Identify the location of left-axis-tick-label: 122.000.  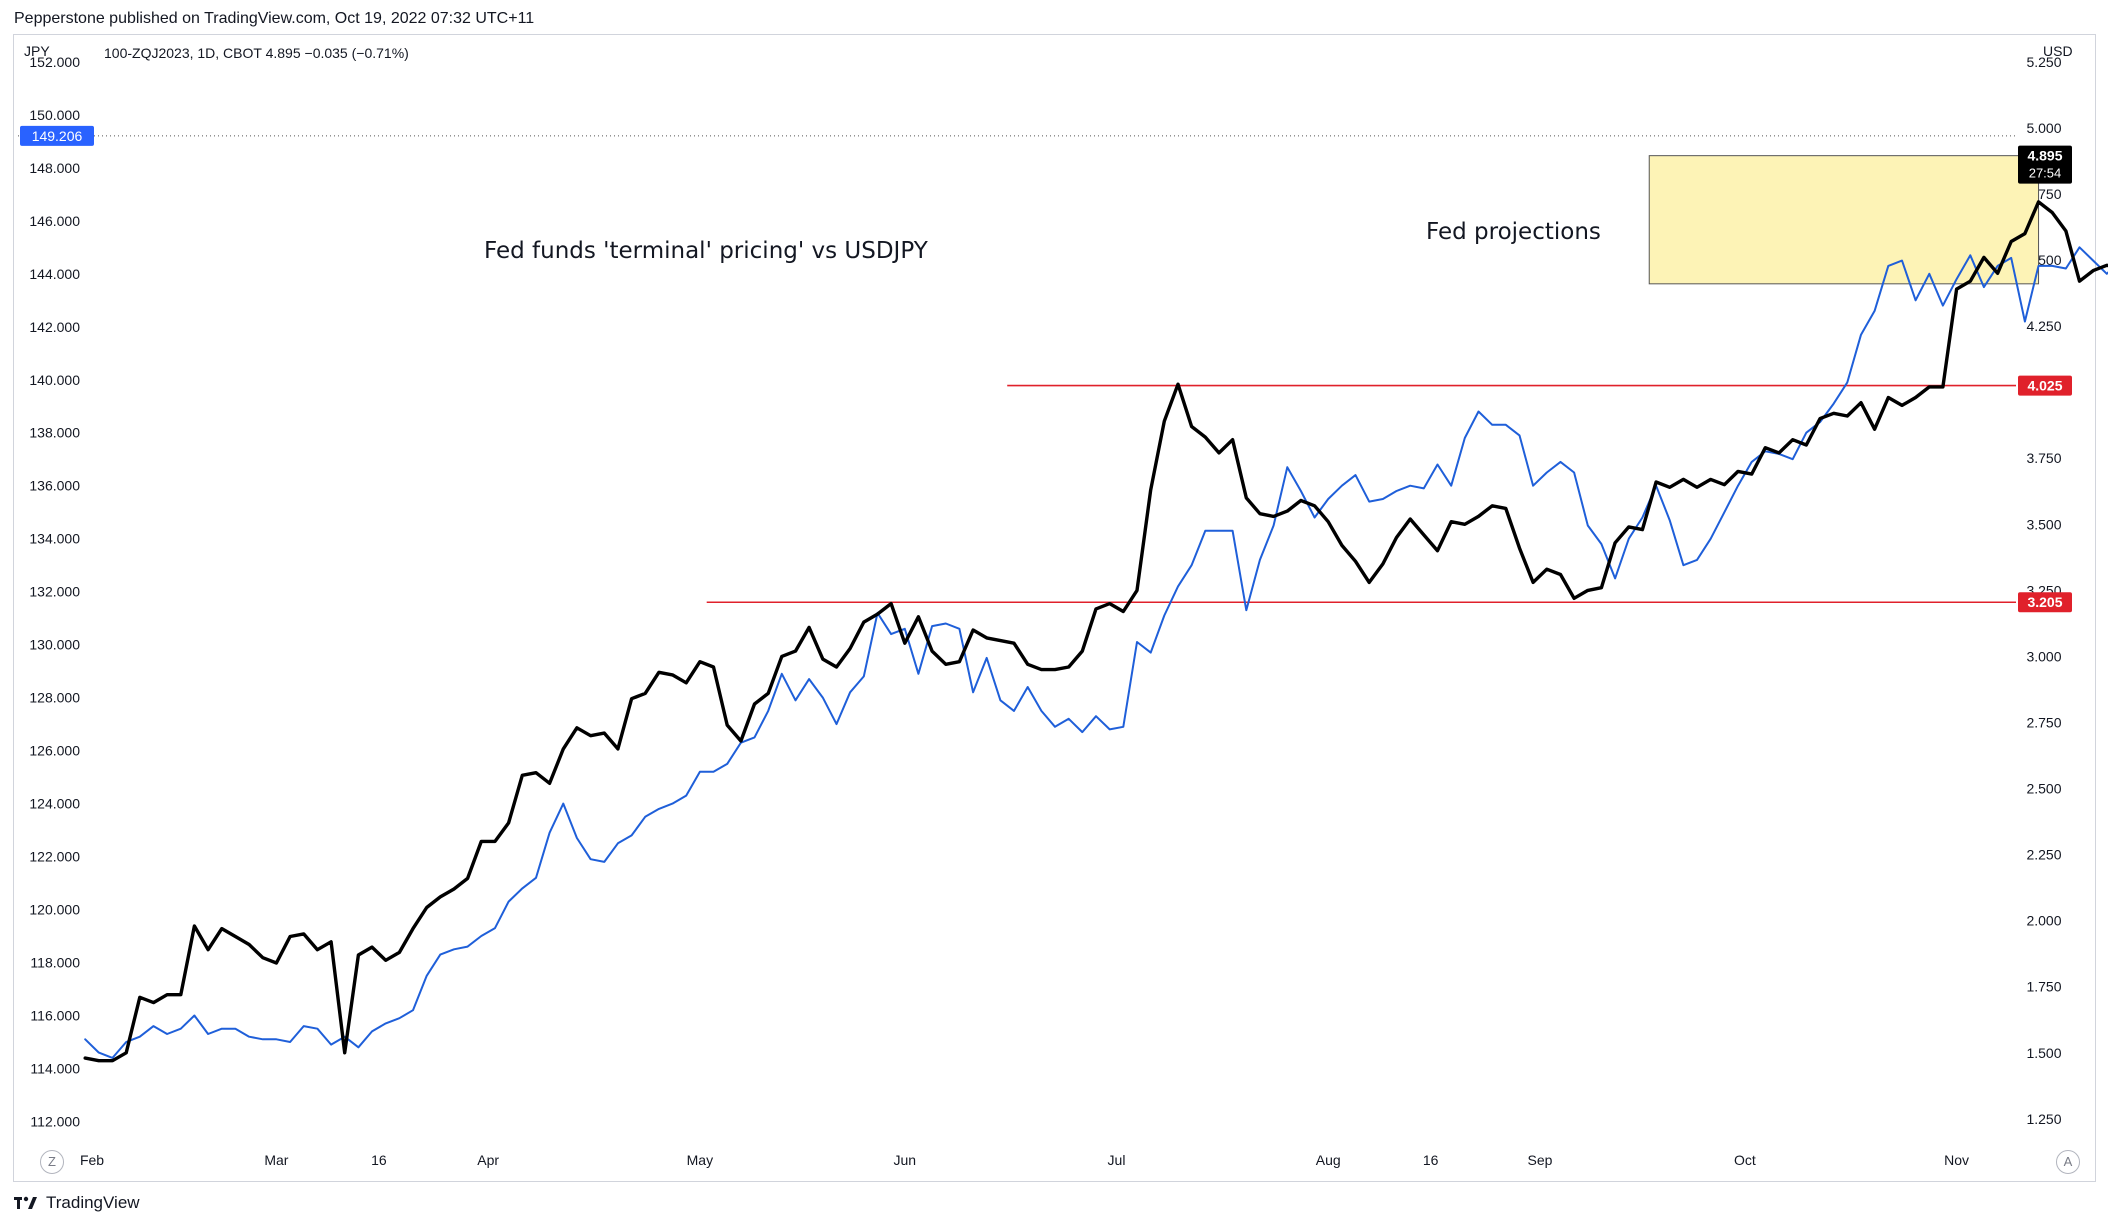
(54, 857).